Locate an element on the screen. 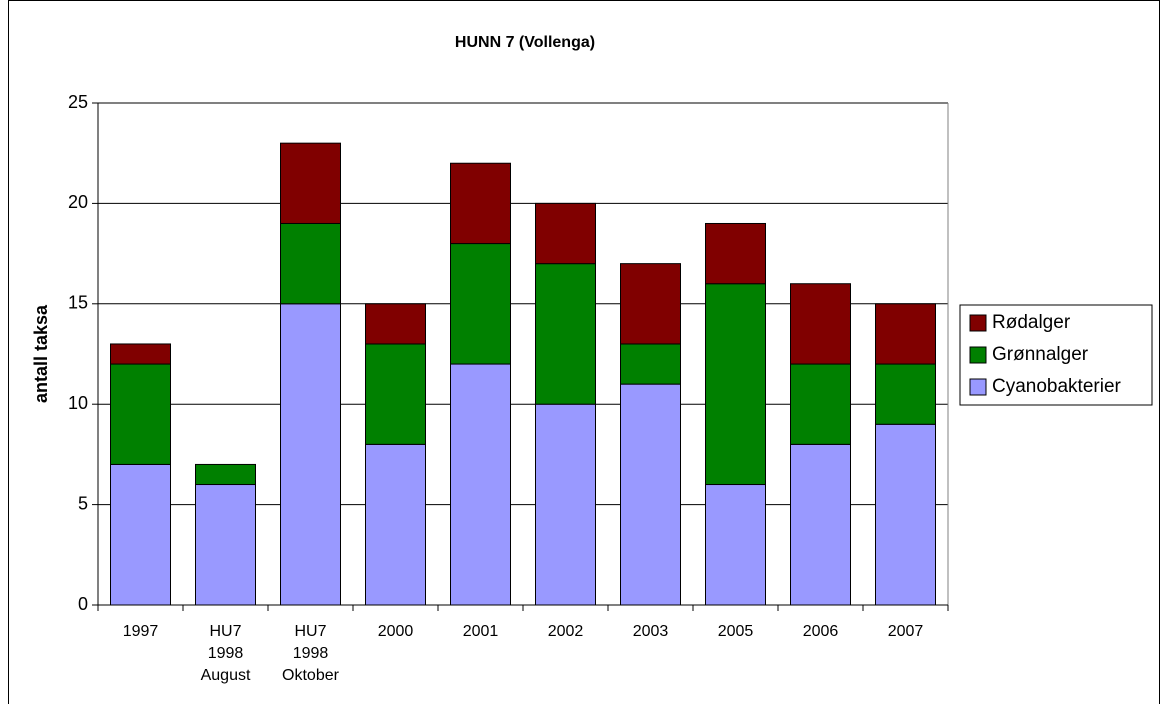 This screenshot has height=709, width=1160. x-tick-label: 2006 is located at coordinates (821, 631).